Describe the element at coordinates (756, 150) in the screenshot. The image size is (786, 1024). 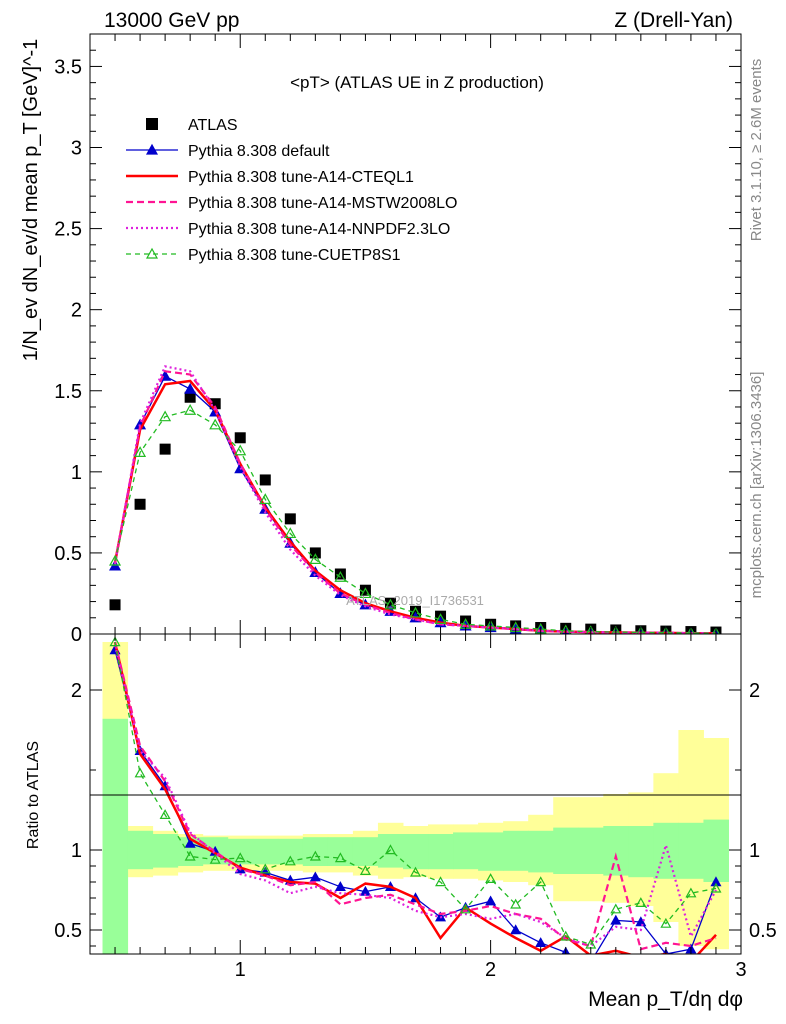
I see `rivet-side-label: Rivet 3.1.10, ≥ 2.6M events` at that location.